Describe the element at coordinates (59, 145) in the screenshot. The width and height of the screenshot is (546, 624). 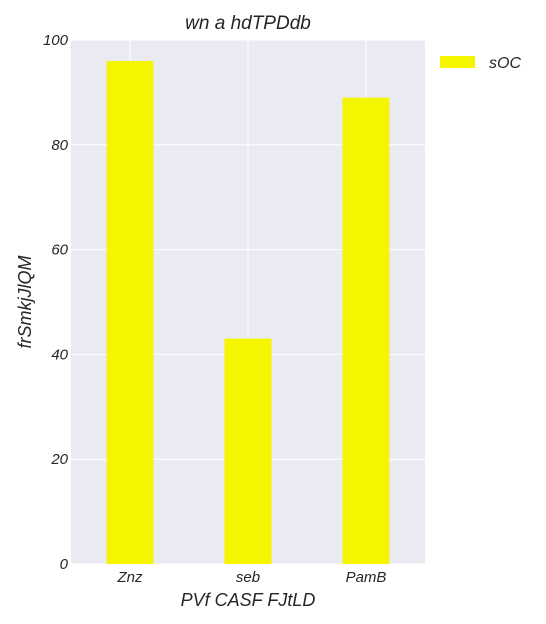
I see `y-tick-label: 80` at that location.